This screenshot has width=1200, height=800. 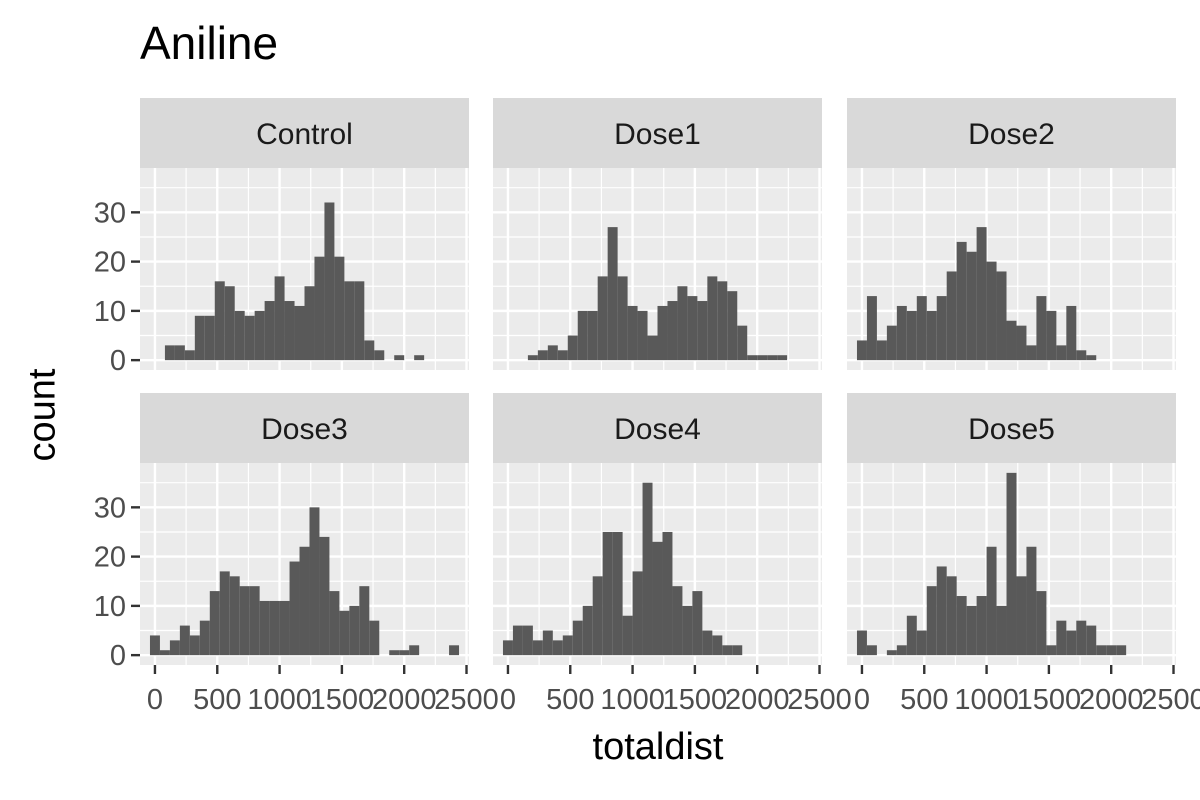 What do you see at coordinates (658, 747) in the screenshot?
I see `x-axis-label: totaldist` at bounding box center [658, 747].